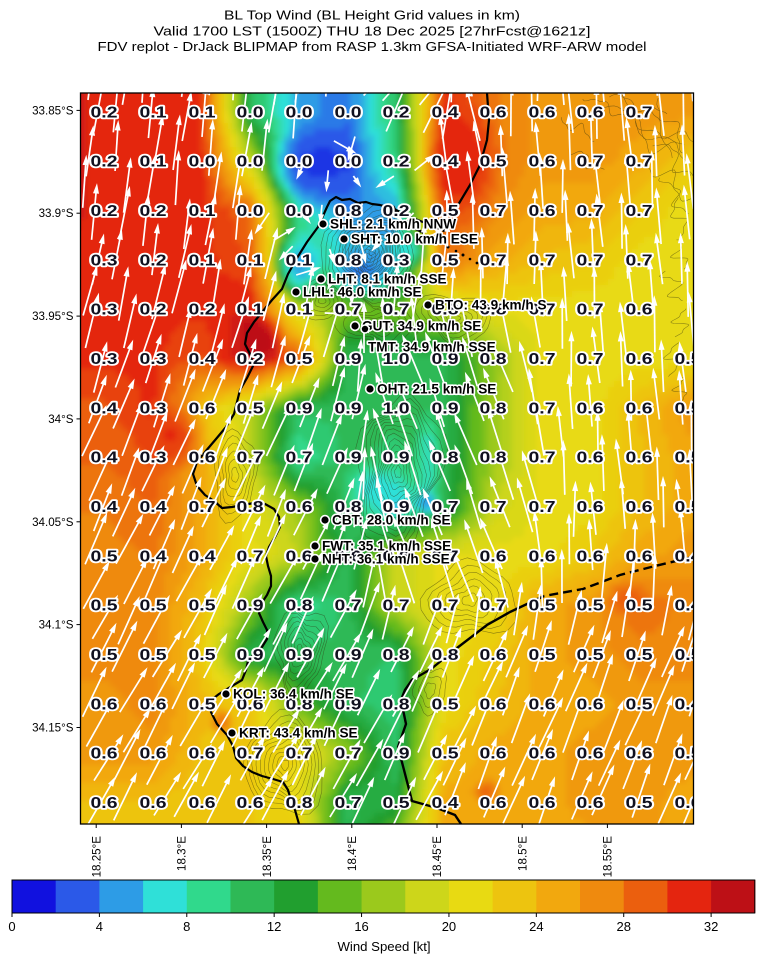 The height and width of the screenshot is (962, 768). Describe the element at coordinates (182, 853) in the screenshot. I see `svg-text: 18.3°E` at that location.